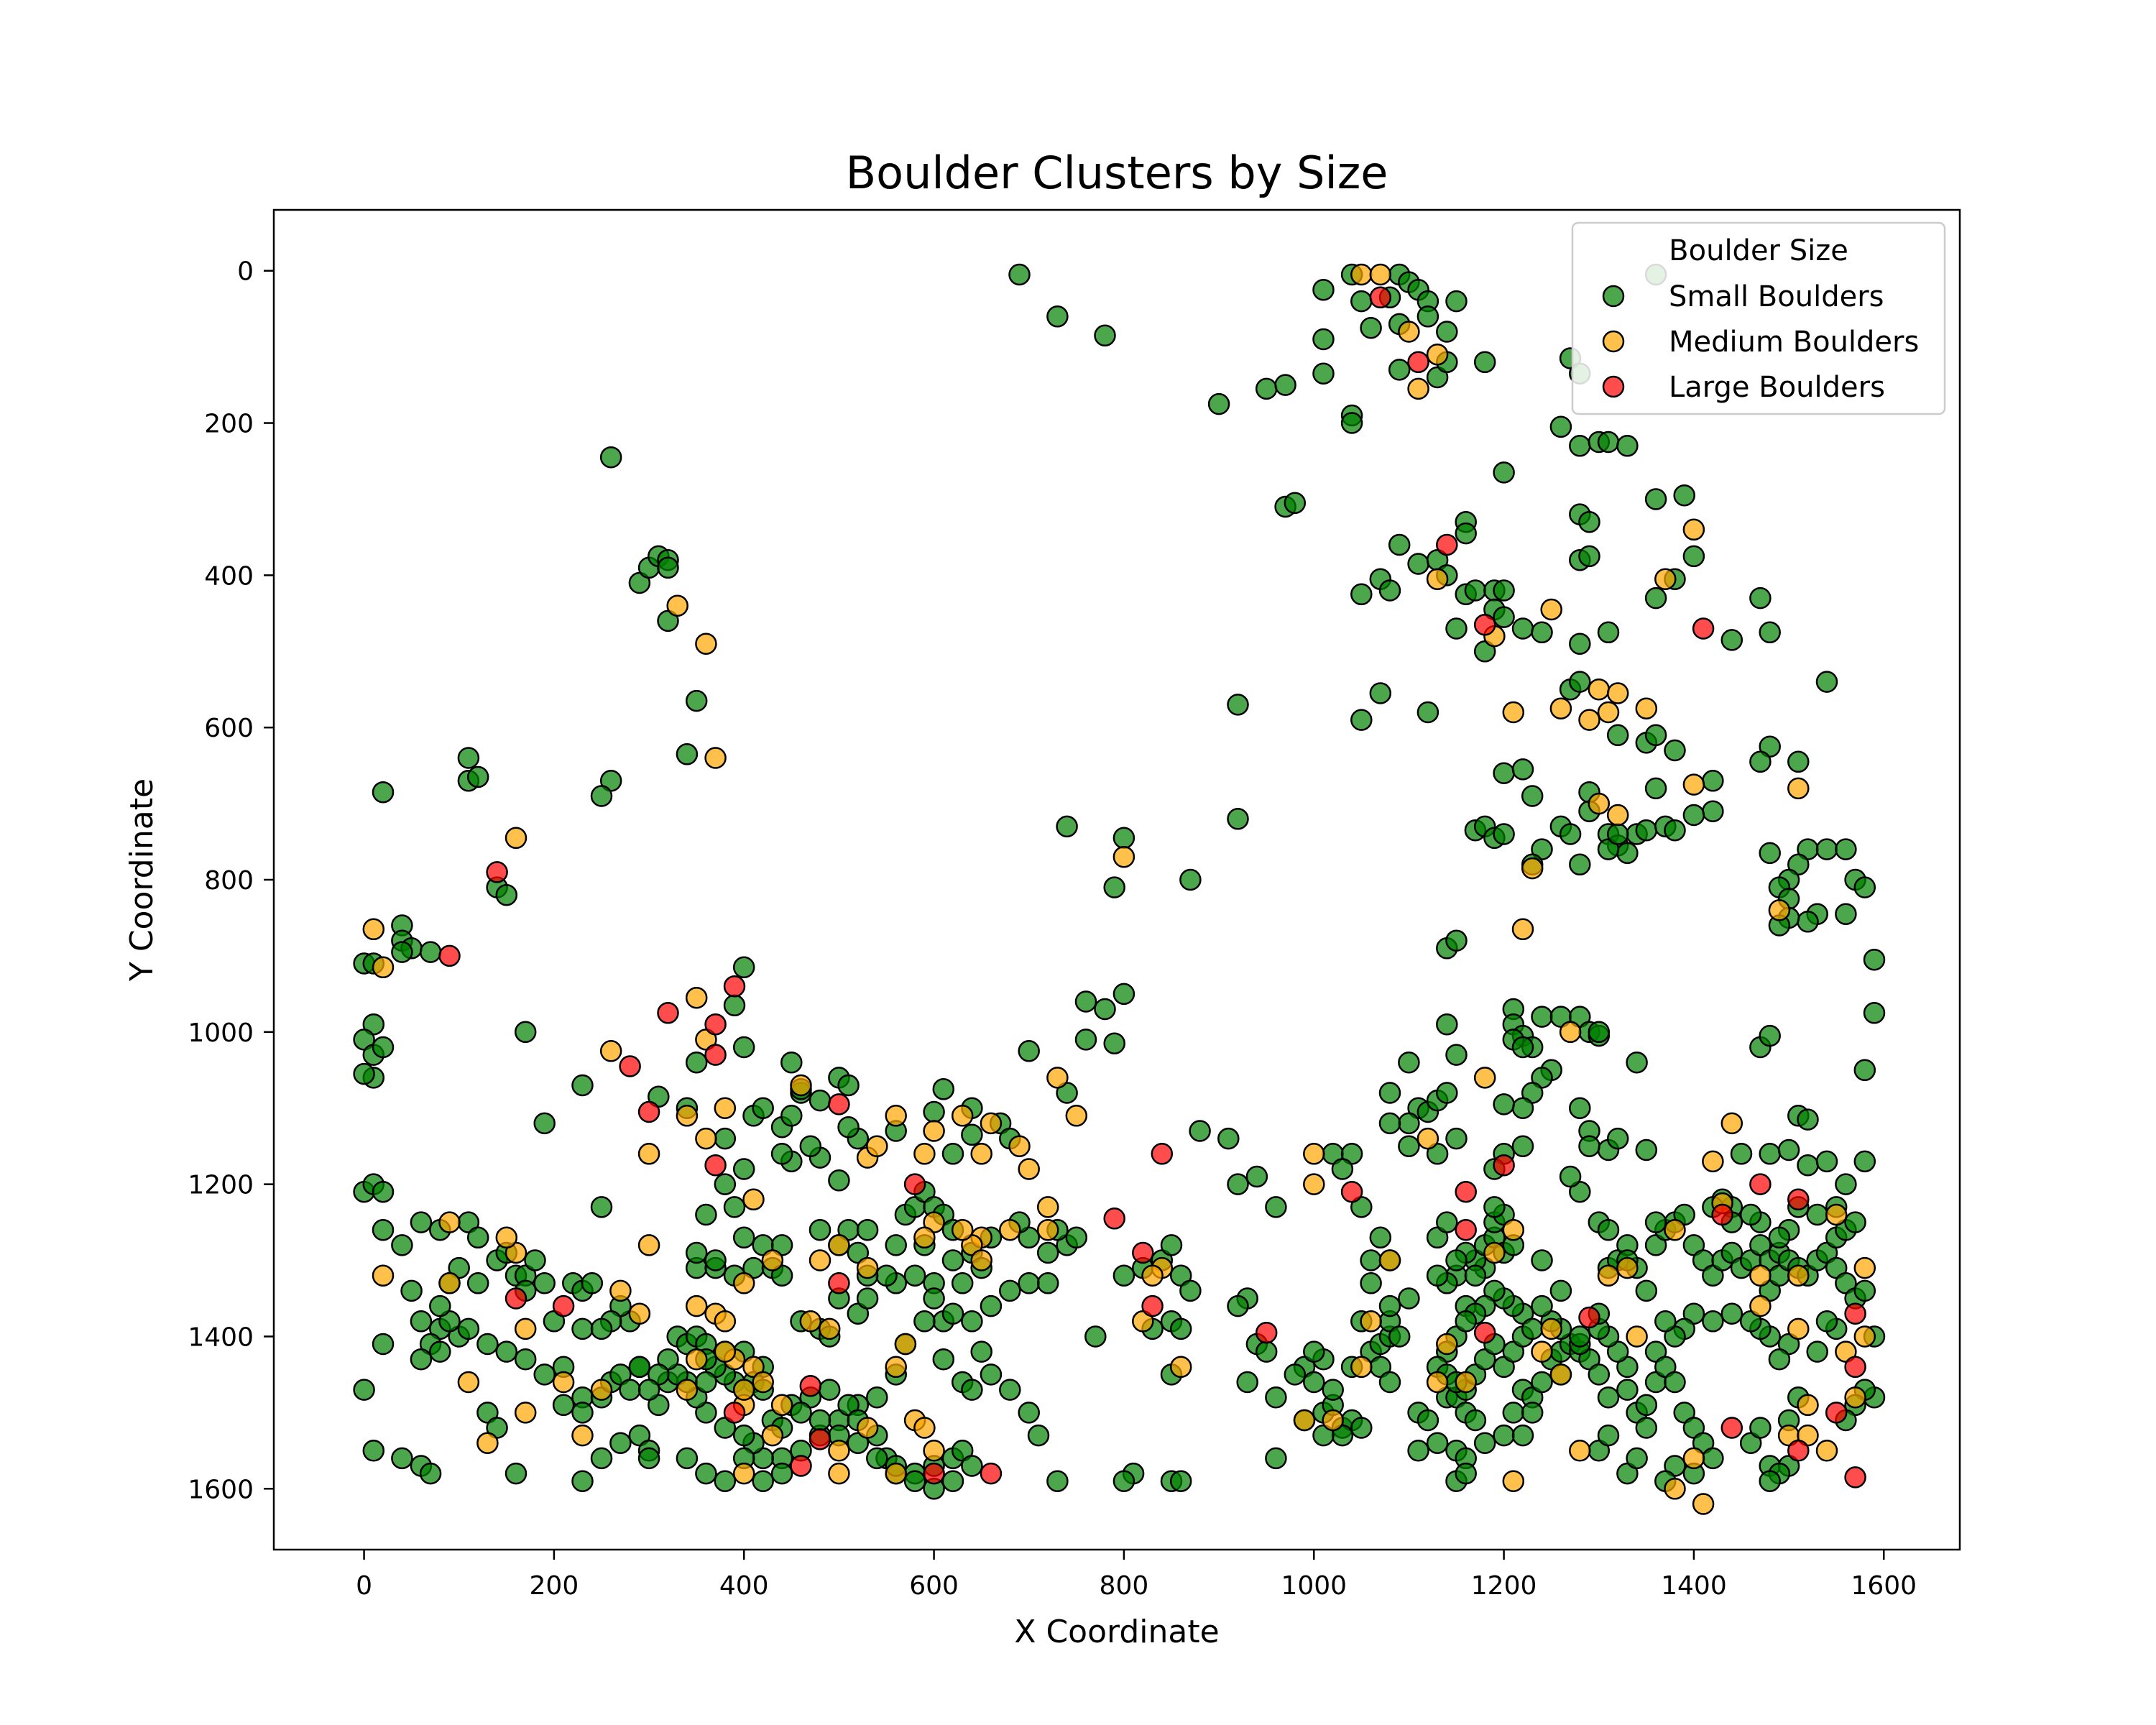  Describe the element at coordinates (1136, 1575) in the screenshot. I see `x-axis-ticks: 0 200 400 600 800 1000 1200 1400 1600` at that location.